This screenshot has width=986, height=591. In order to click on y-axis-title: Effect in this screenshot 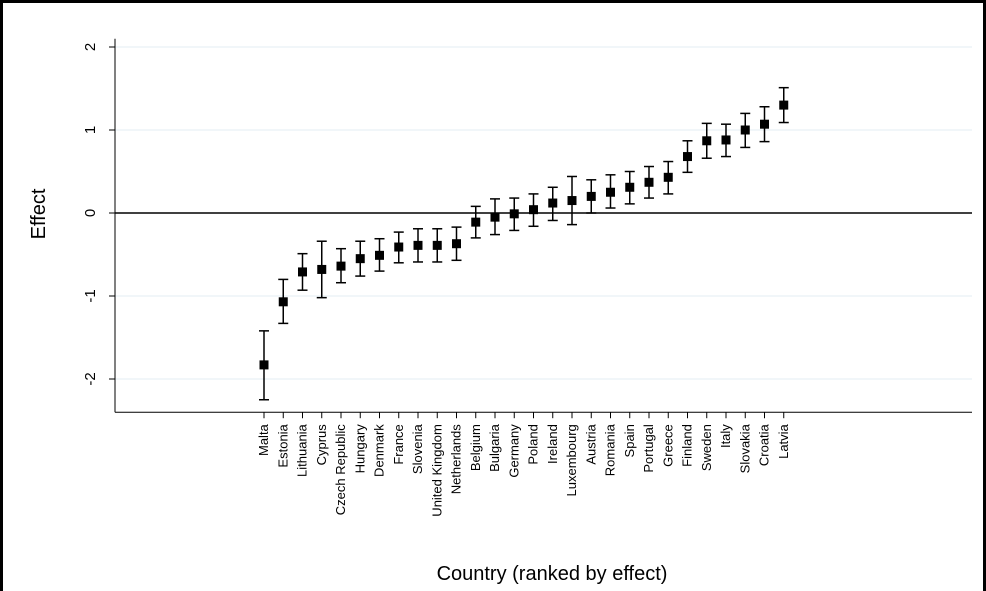, I will do `click(39, 213)`.